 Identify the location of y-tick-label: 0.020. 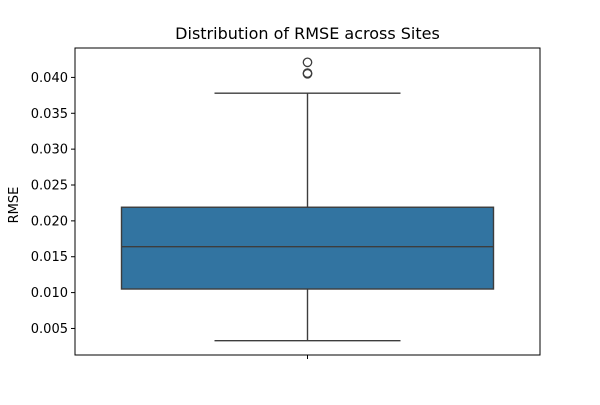
(49, 221).